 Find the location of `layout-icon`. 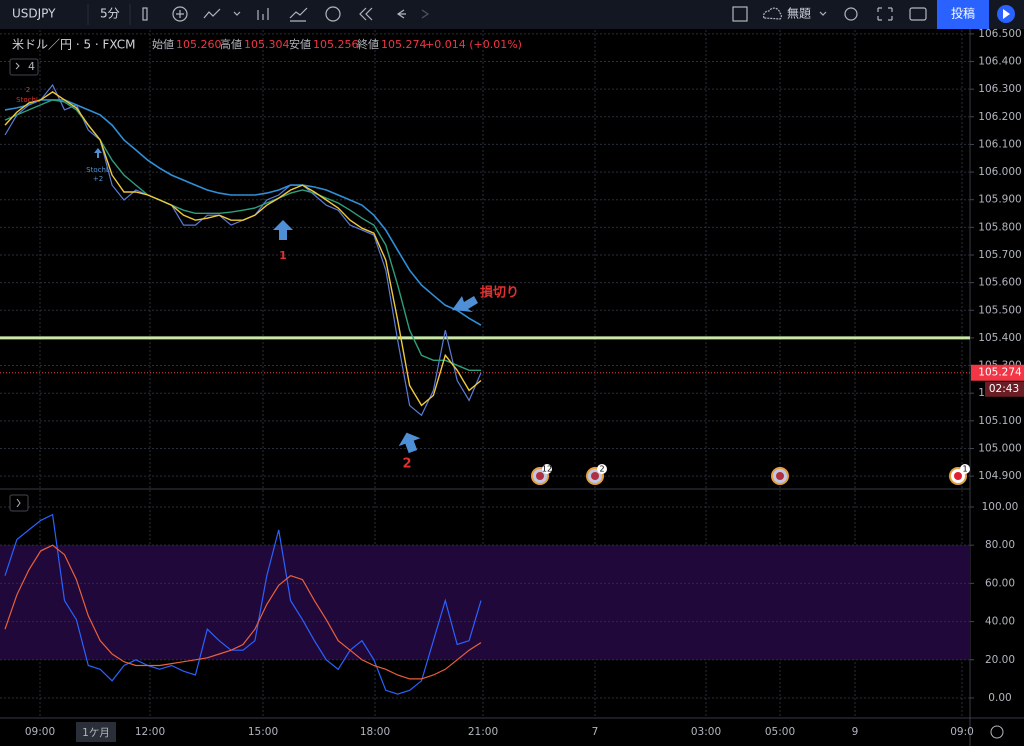

layout-icon is located at coordinates (740, 14).